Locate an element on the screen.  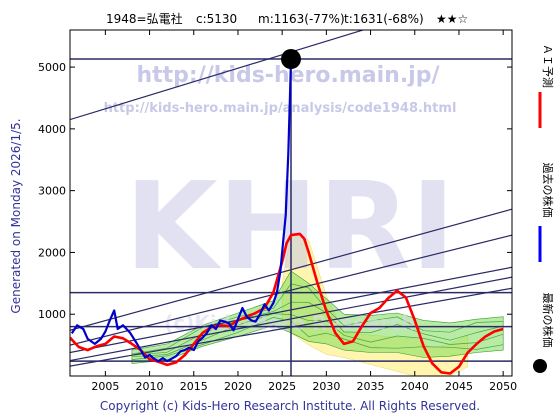
x-tick-label: 2040 is located at coordinates (415, 386).